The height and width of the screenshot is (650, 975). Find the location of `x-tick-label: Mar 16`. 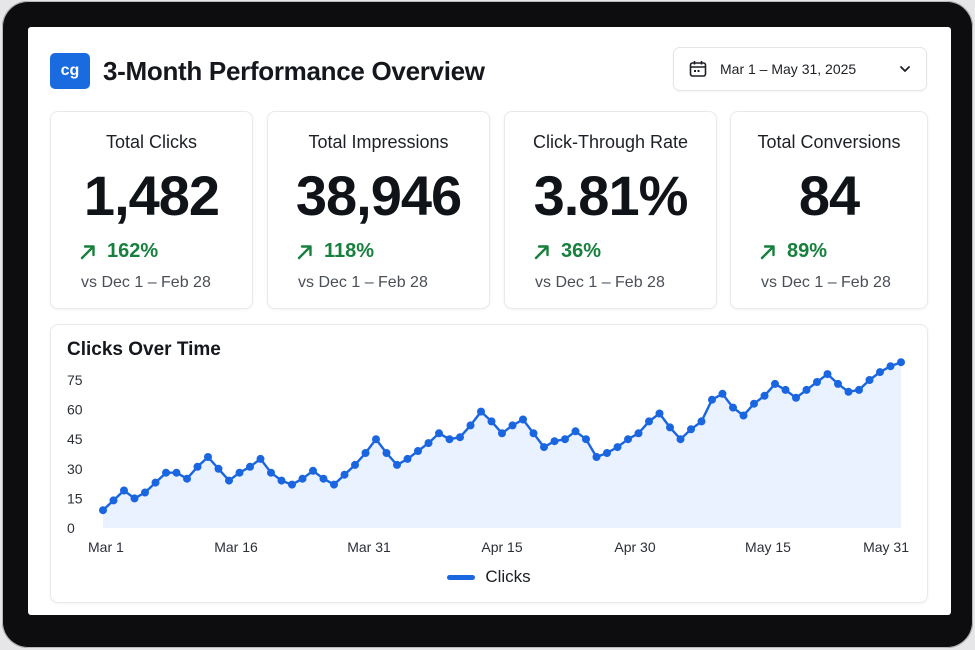

x-tick-label: Mar 16 is located at coordinates (236, 547).